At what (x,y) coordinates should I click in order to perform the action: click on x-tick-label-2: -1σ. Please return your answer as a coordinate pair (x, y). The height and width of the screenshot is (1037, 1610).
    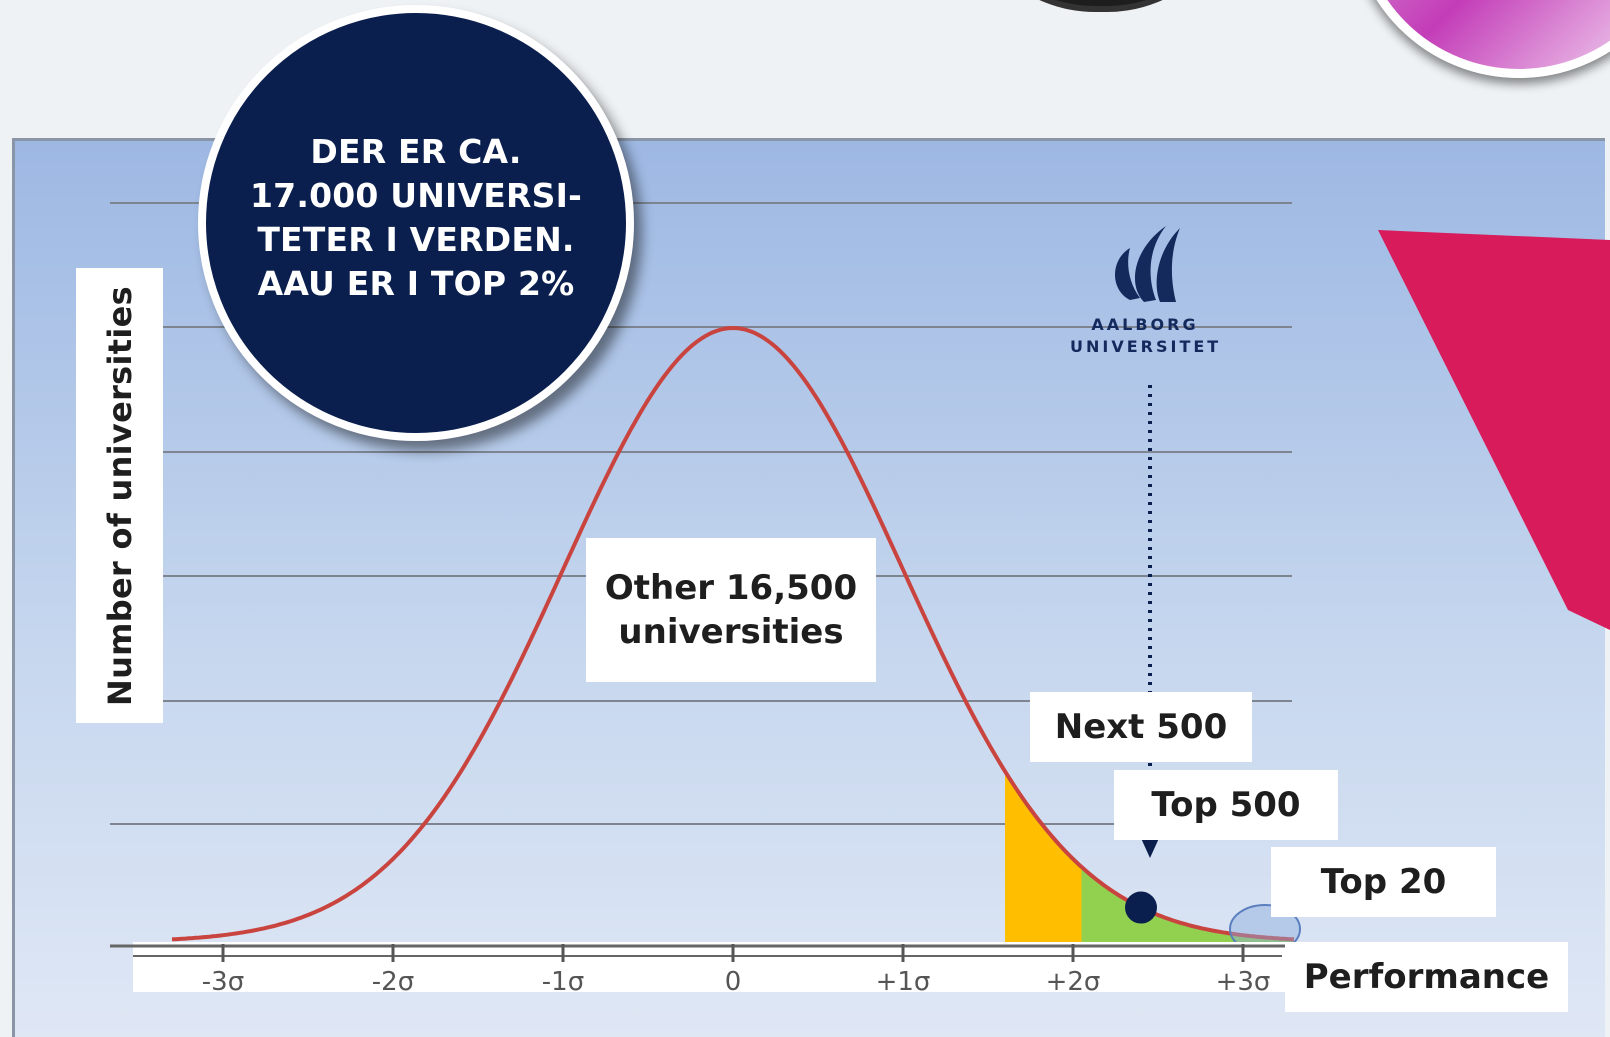
    Looking at the image, I should click on (563, 982).